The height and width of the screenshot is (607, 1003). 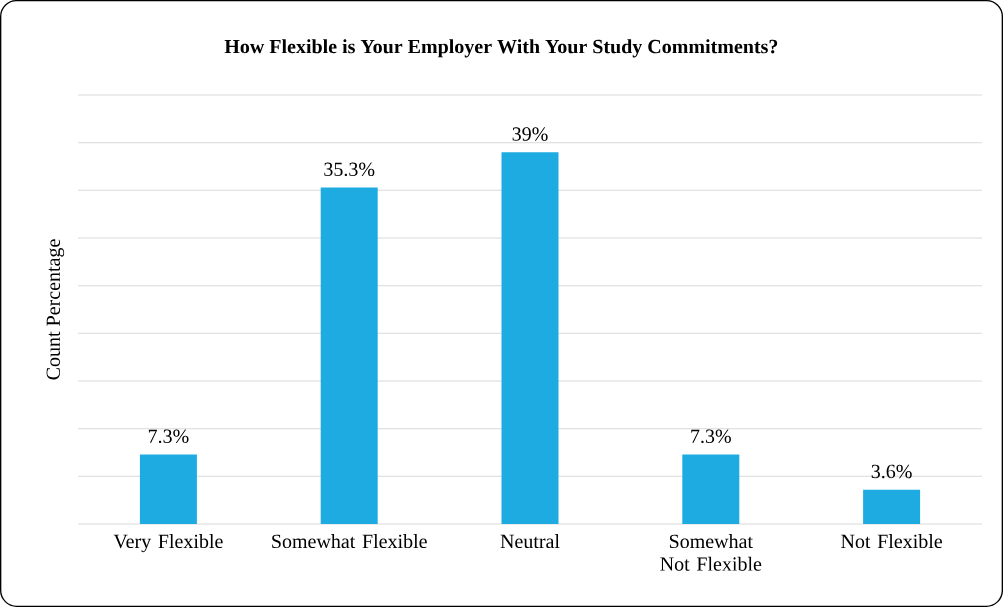 What do you see at coordinates (891, 471) in the screenshot?
I see `data-label: 3.6%` at bounding box center [891, 471].